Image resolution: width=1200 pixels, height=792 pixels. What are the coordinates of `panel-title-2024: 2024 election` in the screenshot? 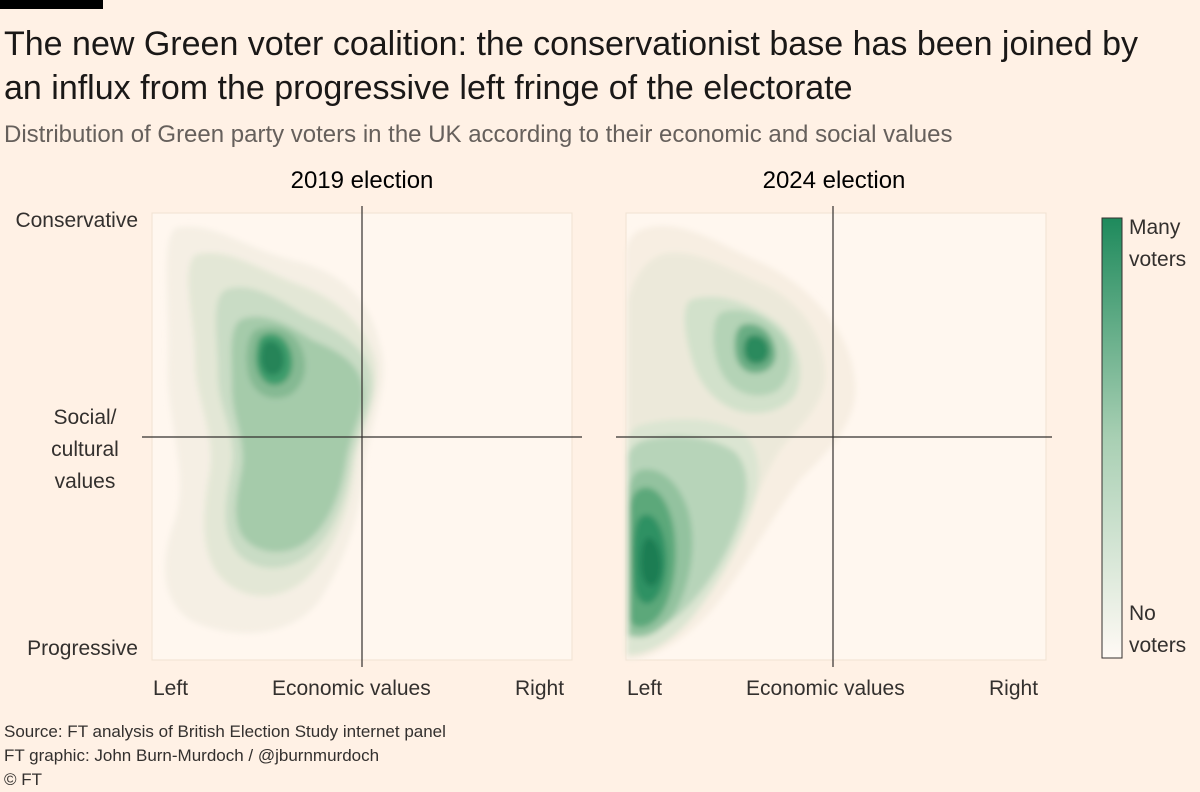 It's located at (834, 180).